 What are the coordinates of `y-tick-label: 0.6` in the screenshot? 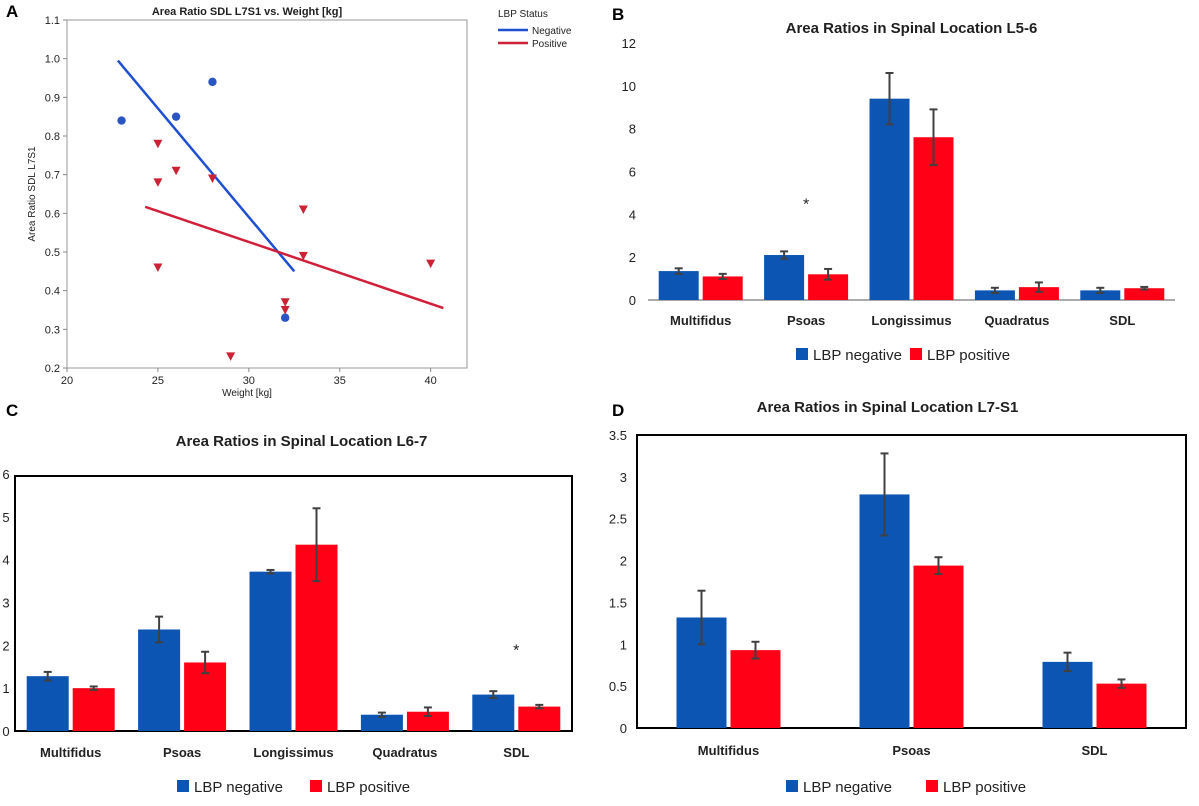 It's located at (52, 214).